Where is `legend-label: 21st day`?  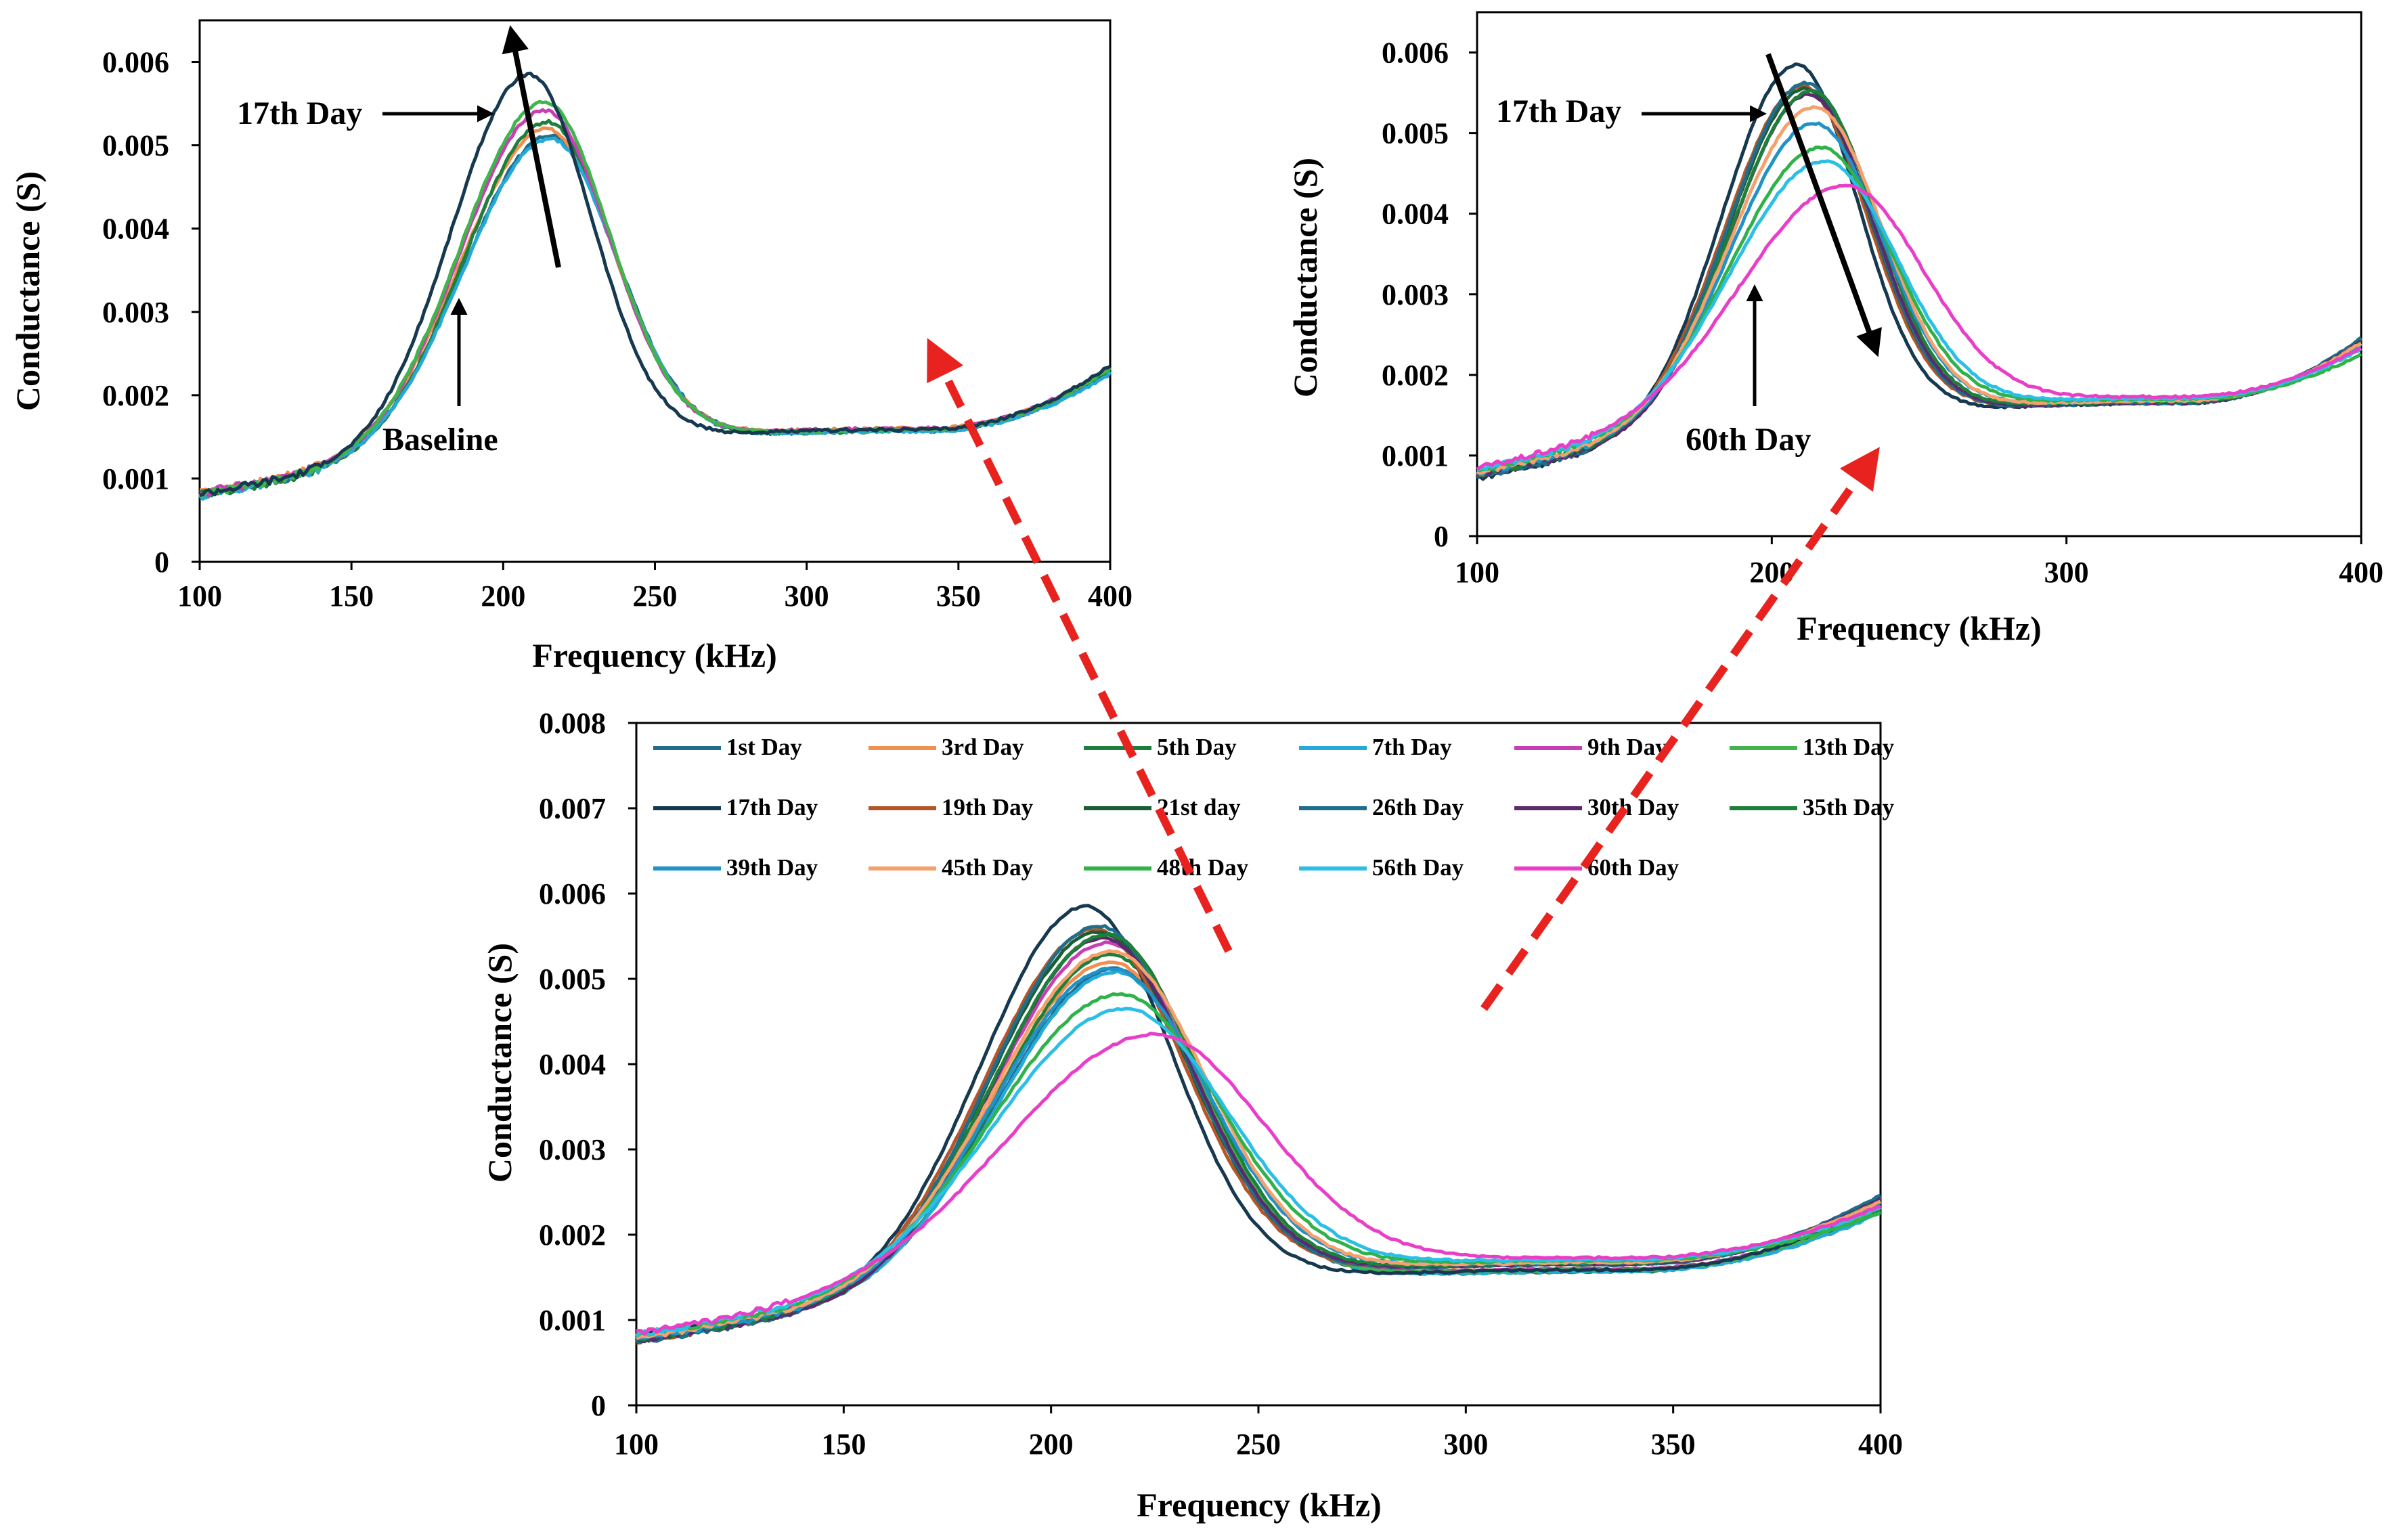
legend-label: 21st day is located at coordinates (1199, 807).